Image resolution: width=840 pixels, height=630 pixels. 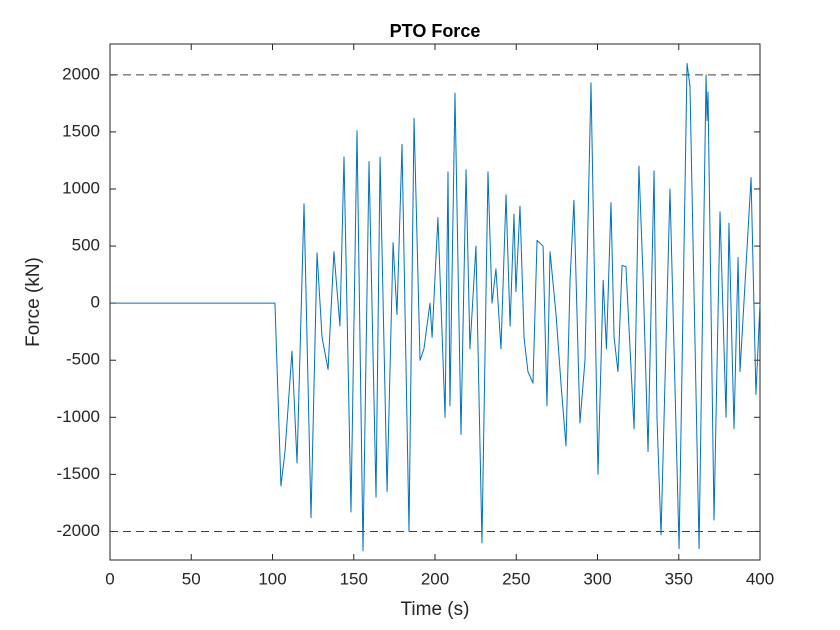 What do you see at coordinates (354, 578) in the screenshot?
I see `x-tick-label: 150` at bounding box center [354, 578].